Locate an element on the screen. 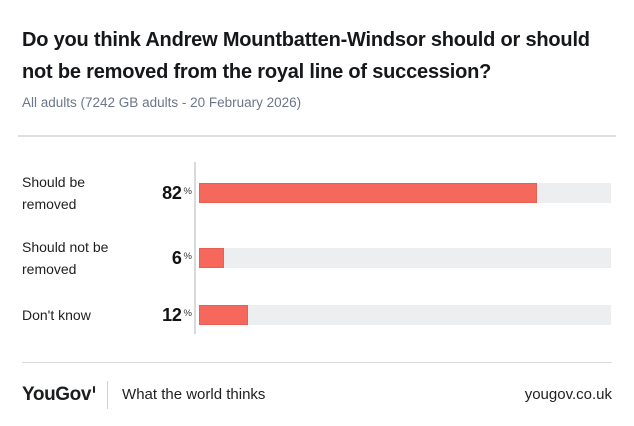  header-divider is located at coordinates (317, 136).